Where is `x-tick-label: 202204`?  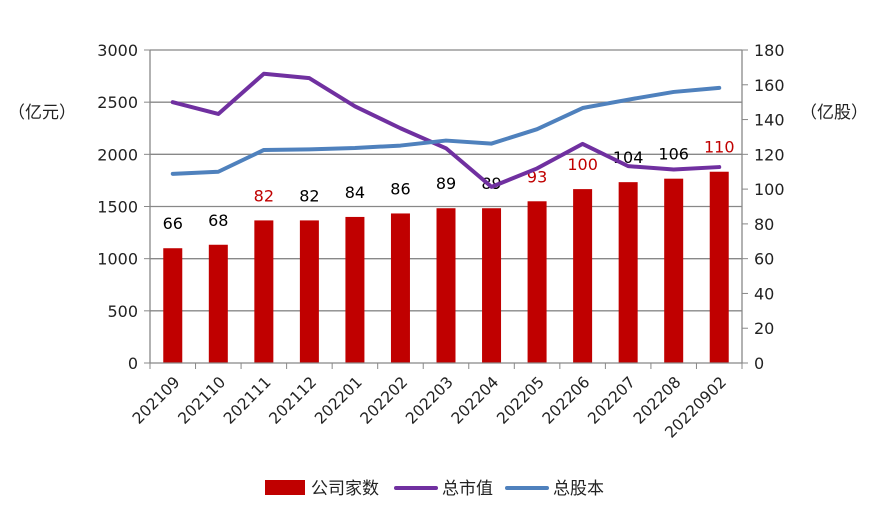
x-tick-label: 202204 is located at coordinates (475, 400).